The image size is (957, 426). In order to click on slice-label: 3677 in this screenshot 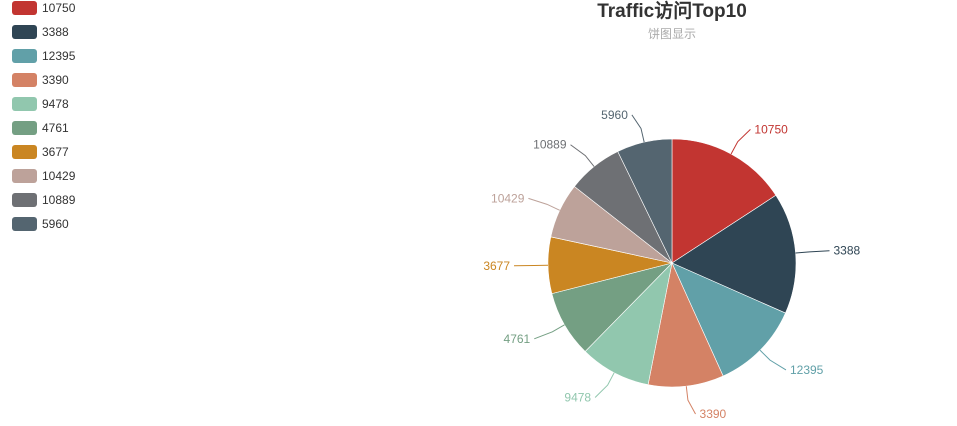, I will do `click(496, 266)`.